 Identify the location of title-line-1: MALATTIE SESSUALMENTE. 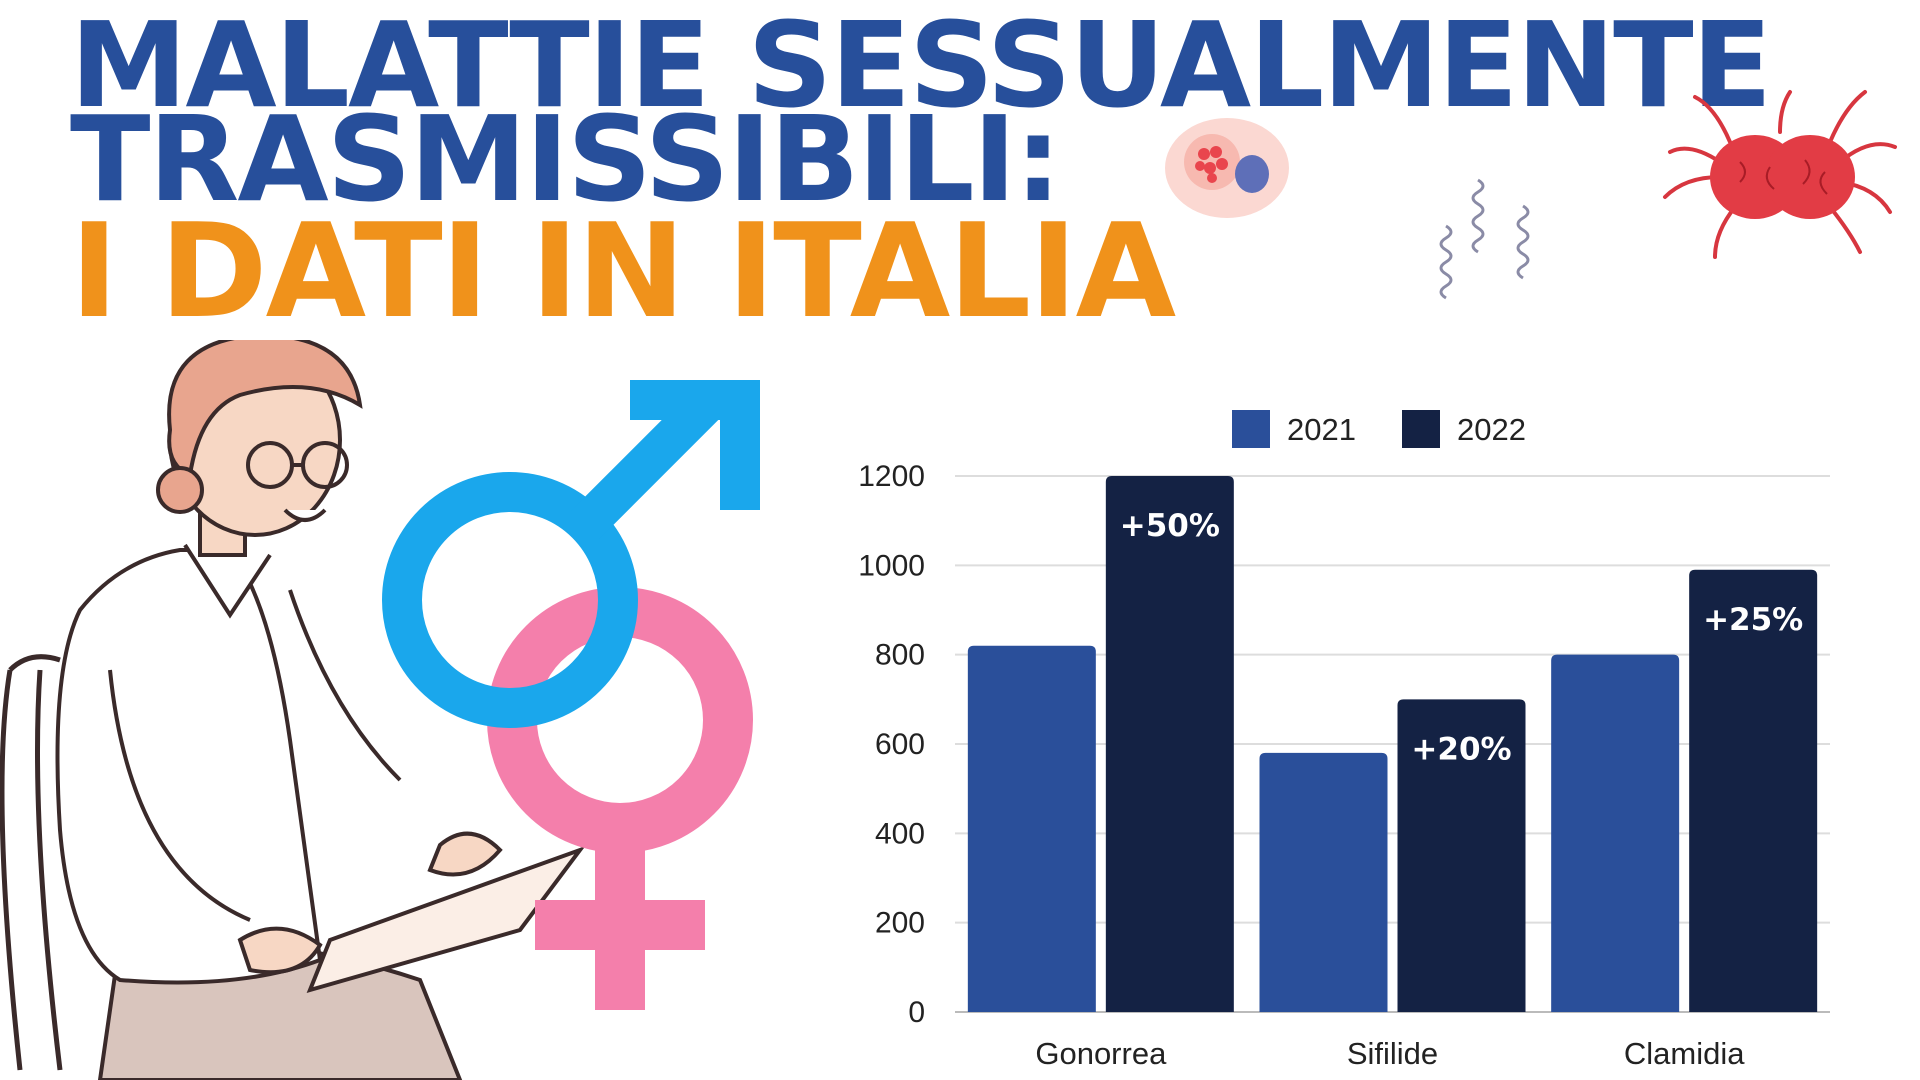
(921, 67).